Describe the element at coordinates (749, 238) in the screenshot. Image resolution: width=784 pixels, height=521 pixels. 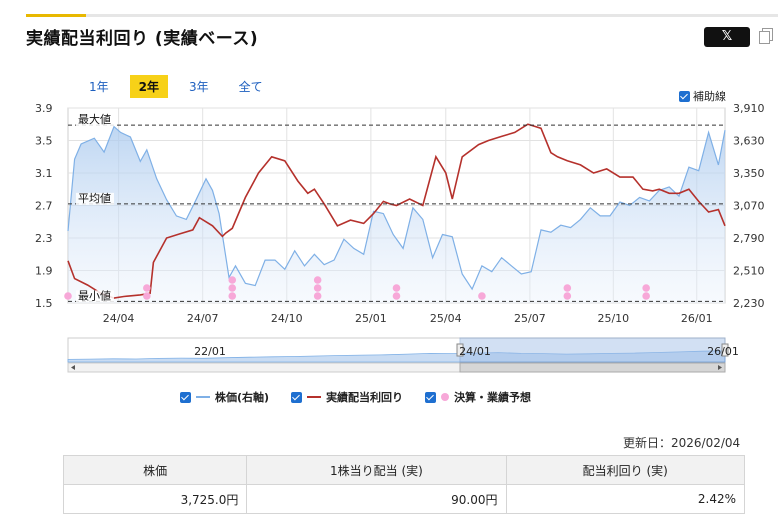
I see `y-right-tick-label: 2,790` at that location.